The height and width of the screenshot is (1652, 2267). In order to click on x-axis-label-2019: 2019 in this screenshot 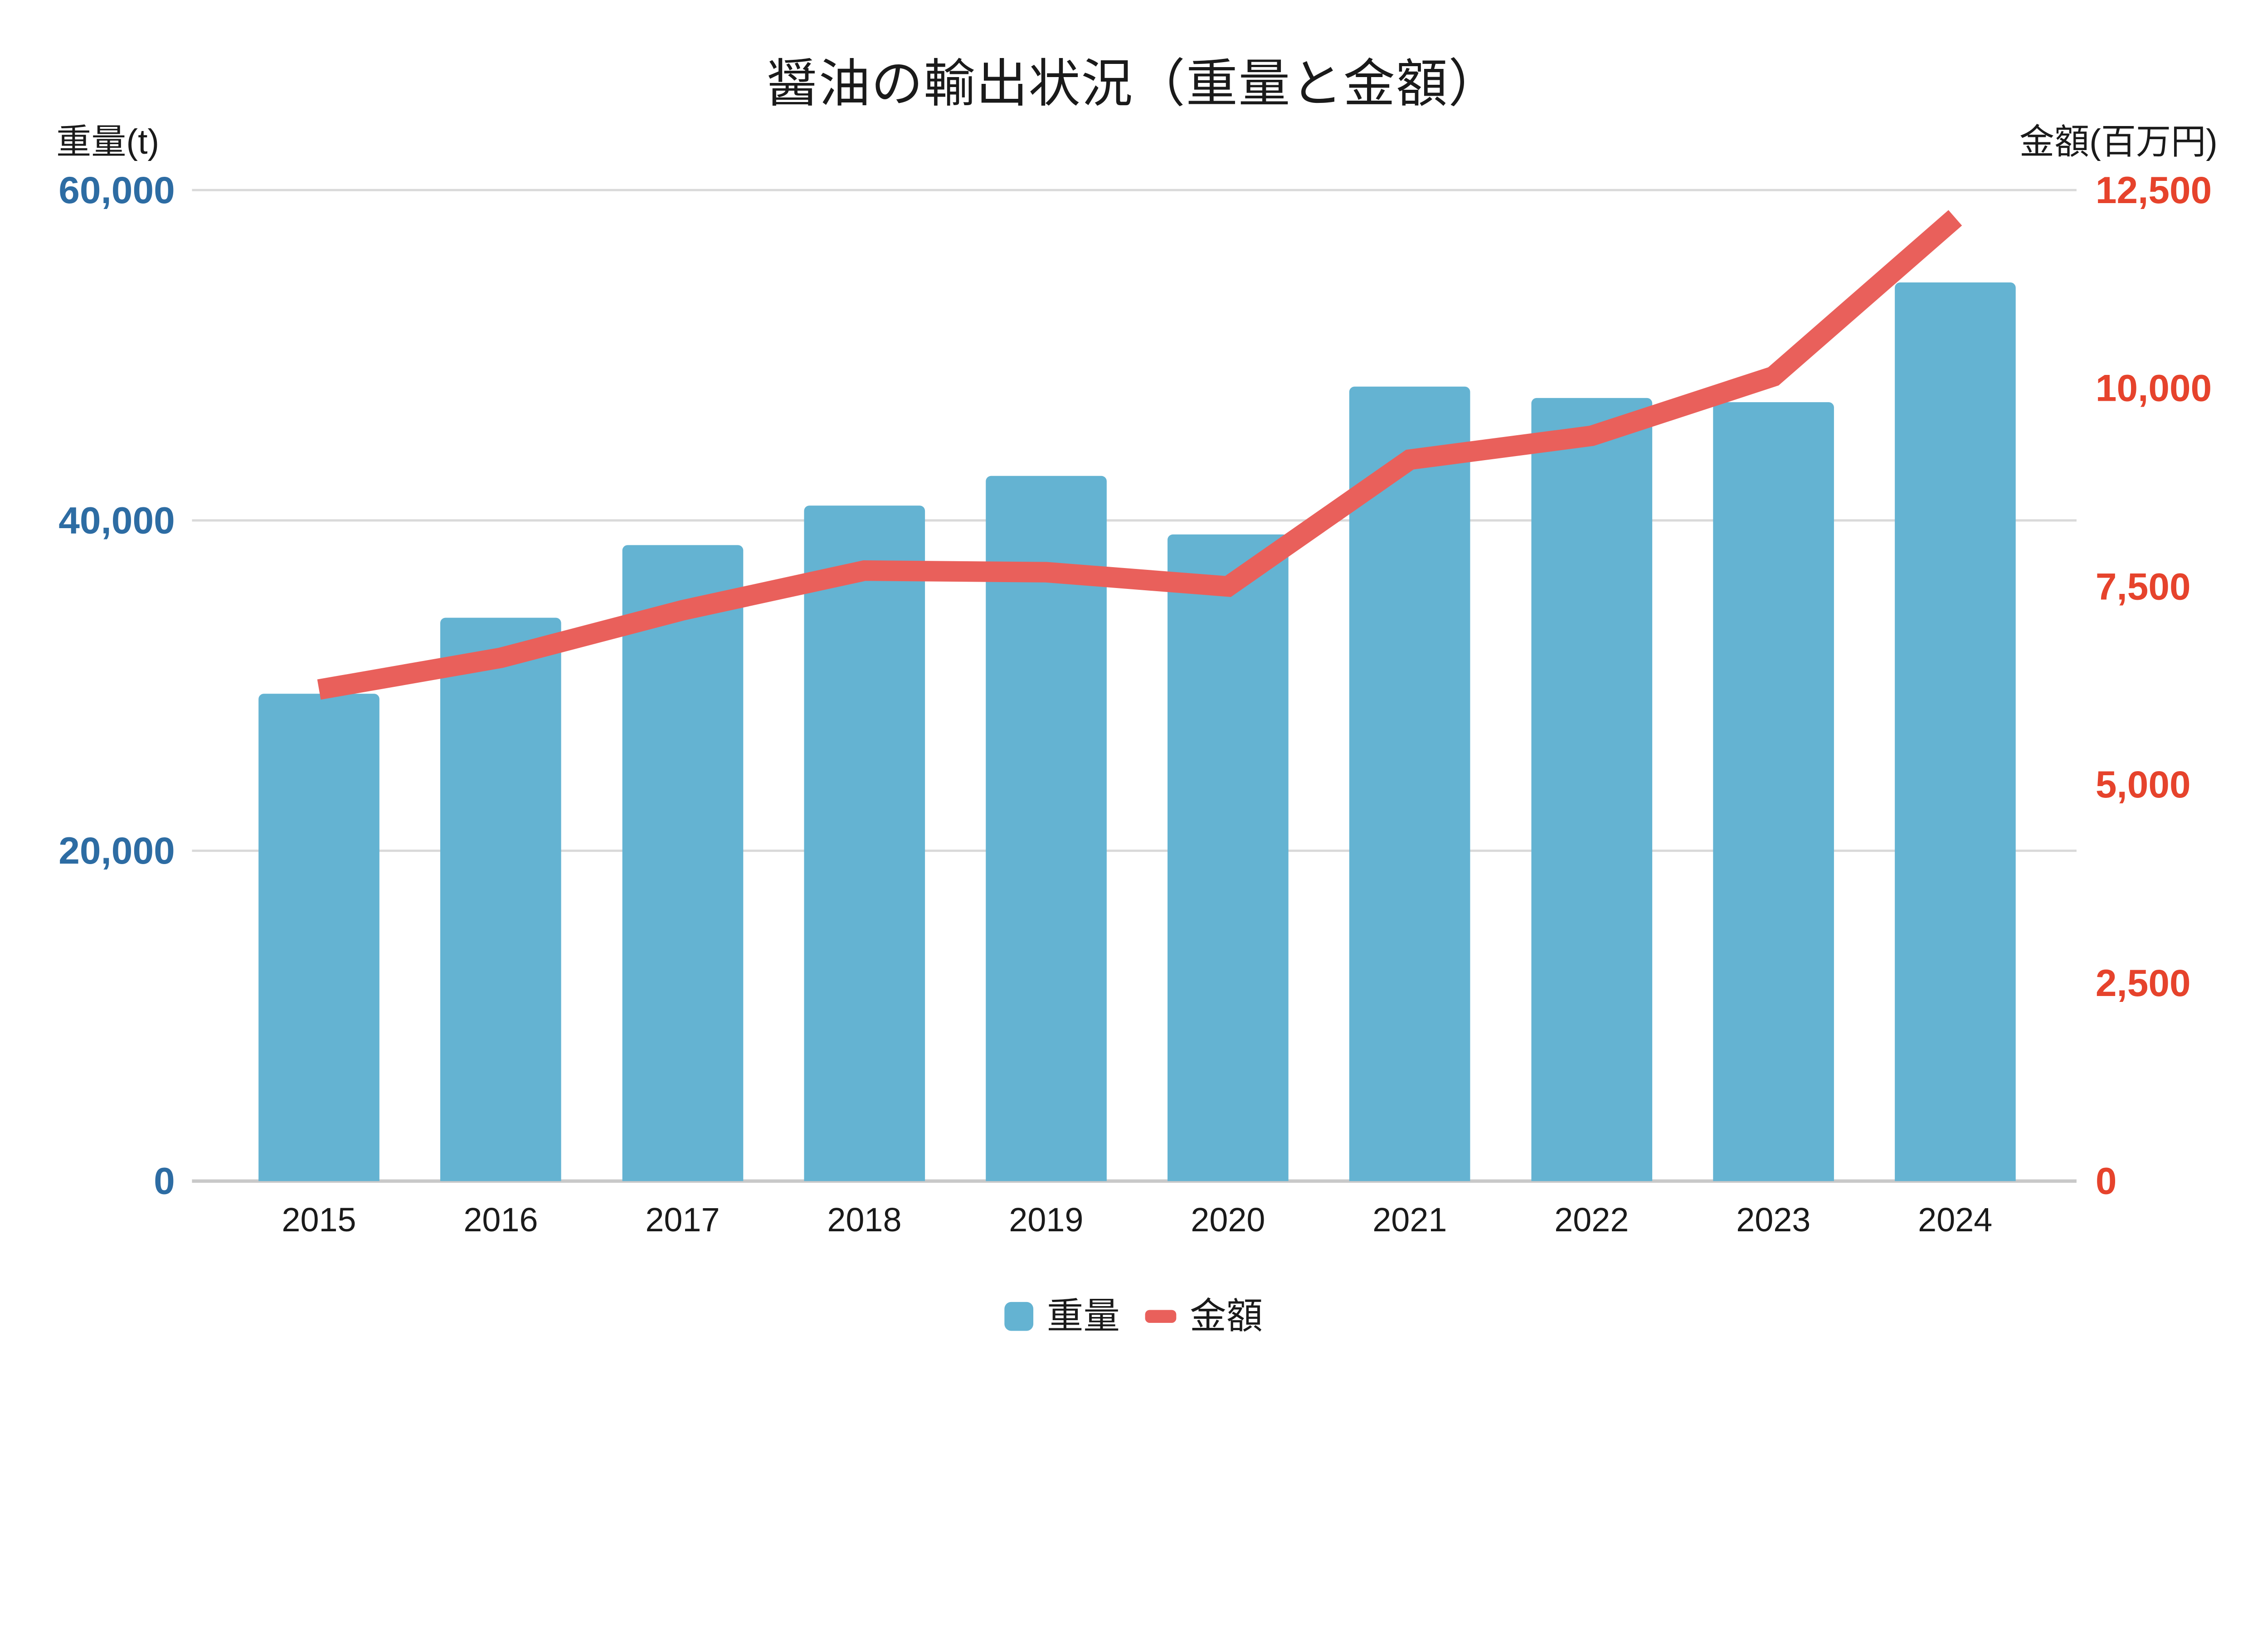, I will do `click(1047, 1220)`.